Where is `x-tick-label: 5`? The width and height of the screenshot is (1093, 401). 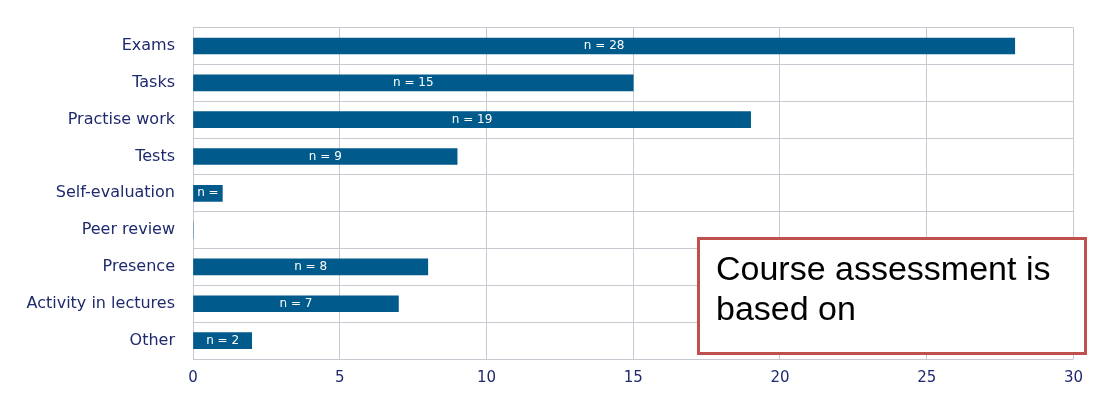
x-tick-label: 5 is located at coordinates (339, 376).